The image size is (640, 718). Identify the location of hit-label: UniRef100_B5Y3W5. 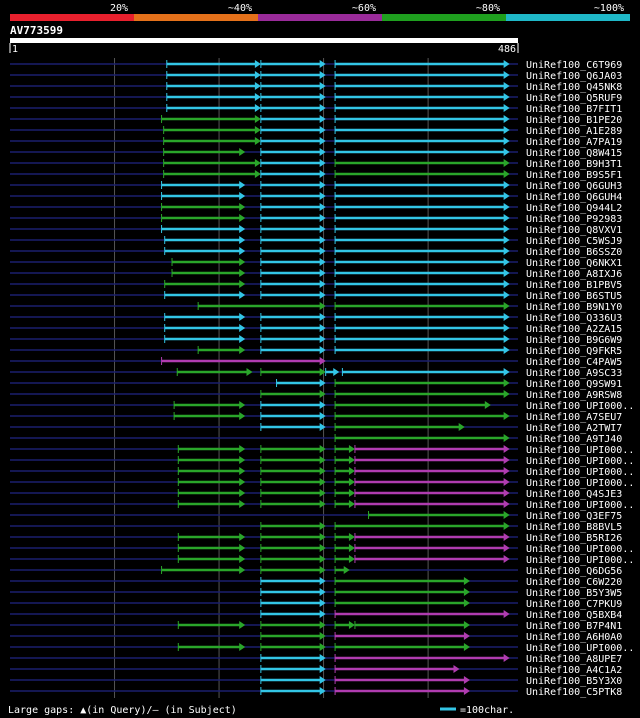
(574, 593).